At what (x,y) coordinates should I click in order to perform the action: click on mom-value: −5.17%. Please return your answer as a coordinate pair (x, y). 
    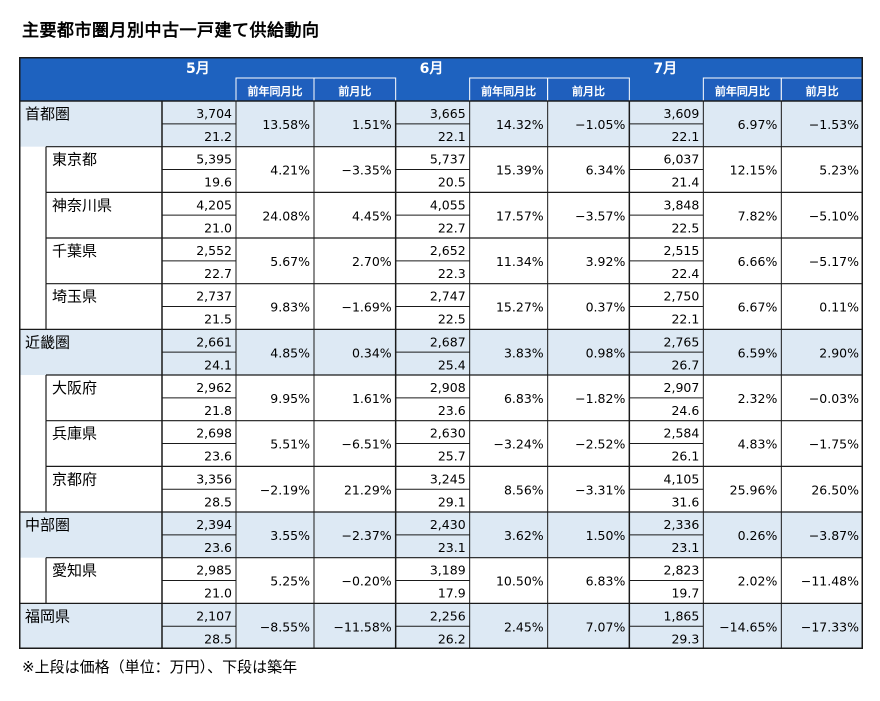
    Looking at the image, I should click on (834, 261).